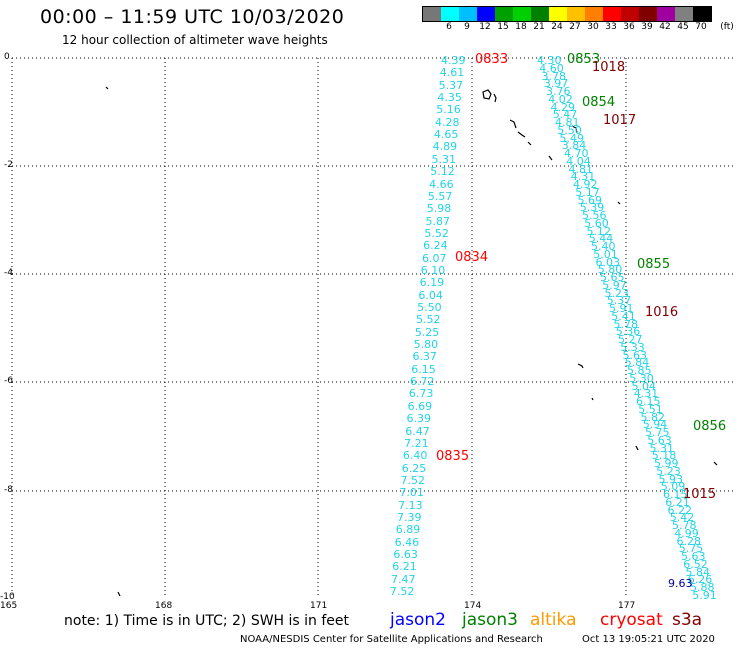 The height and width of the screenshot is (650, 740). Describe the element at coordinates (9, 606) in the screenshot. I see `lon-tick-label: 165` at that location.